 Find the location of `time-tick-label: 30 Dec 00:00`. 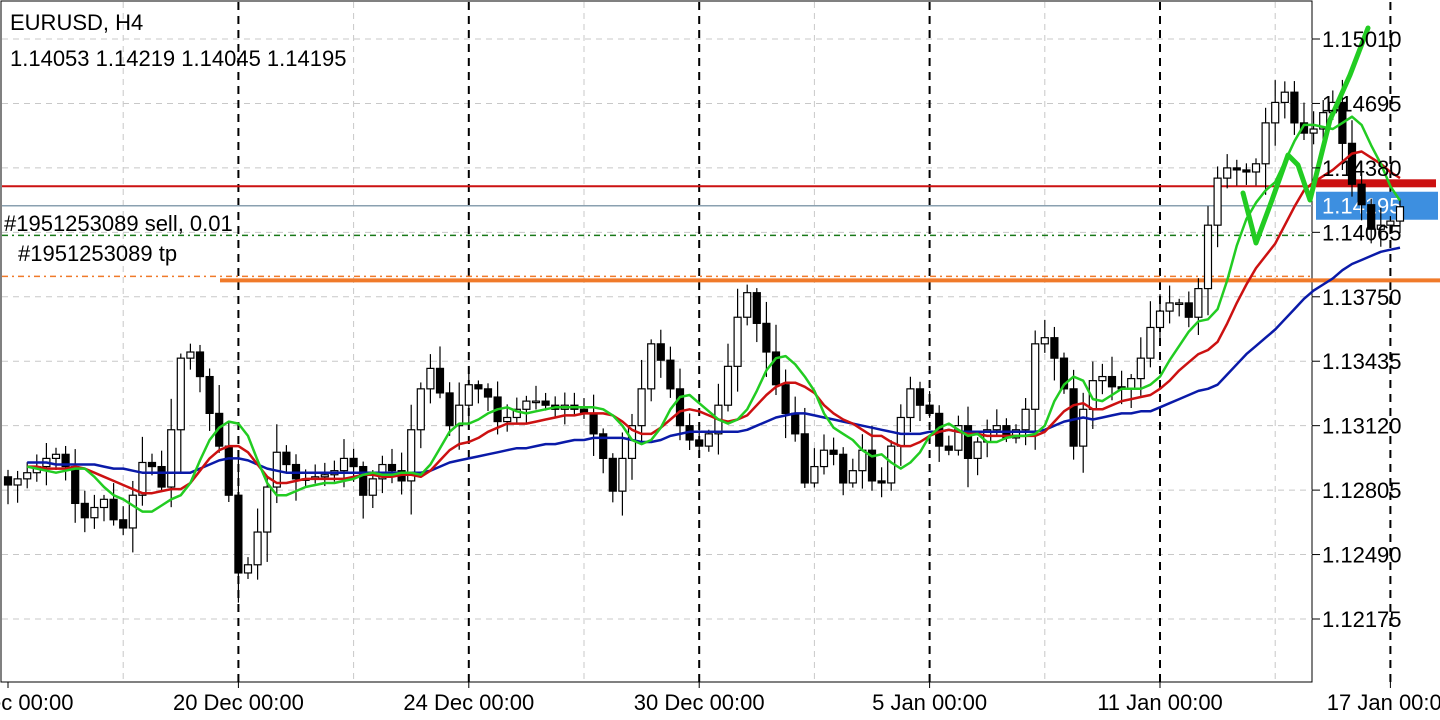

time-tick-label: 30 Dec 00:00 is located at coordinates (699, 702).